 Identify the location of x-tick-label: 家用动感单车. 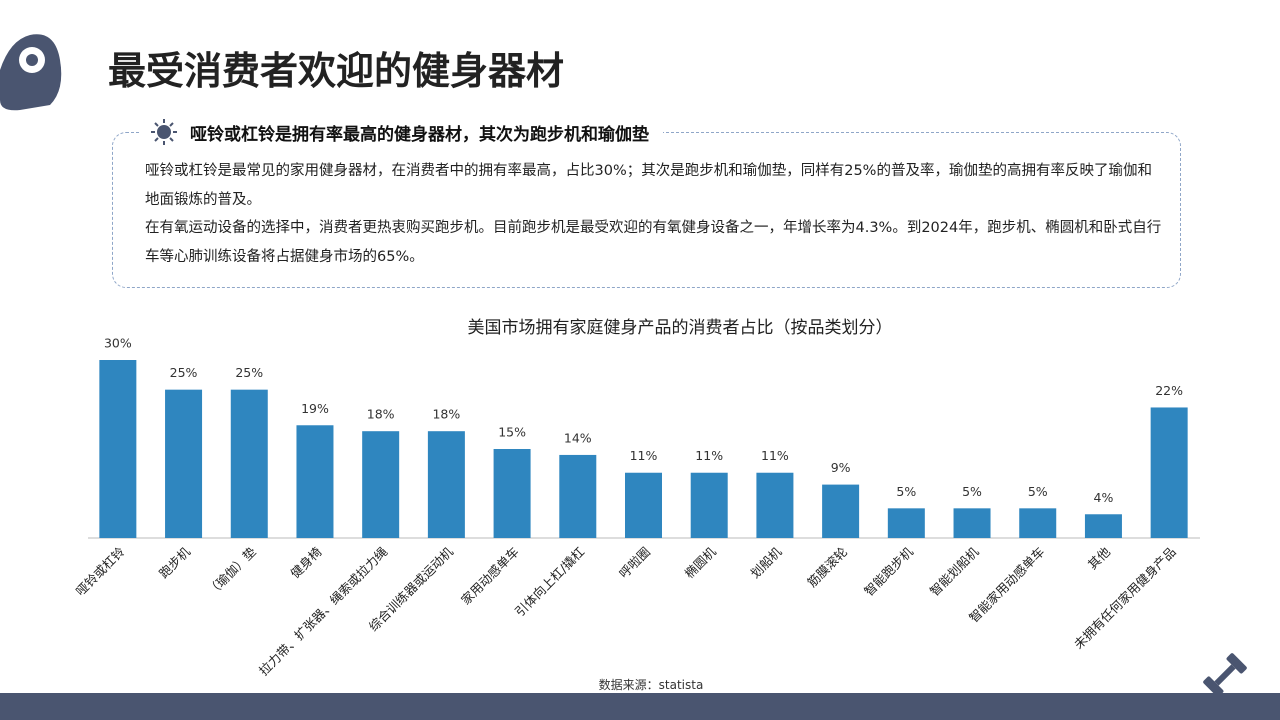
(490, 576).